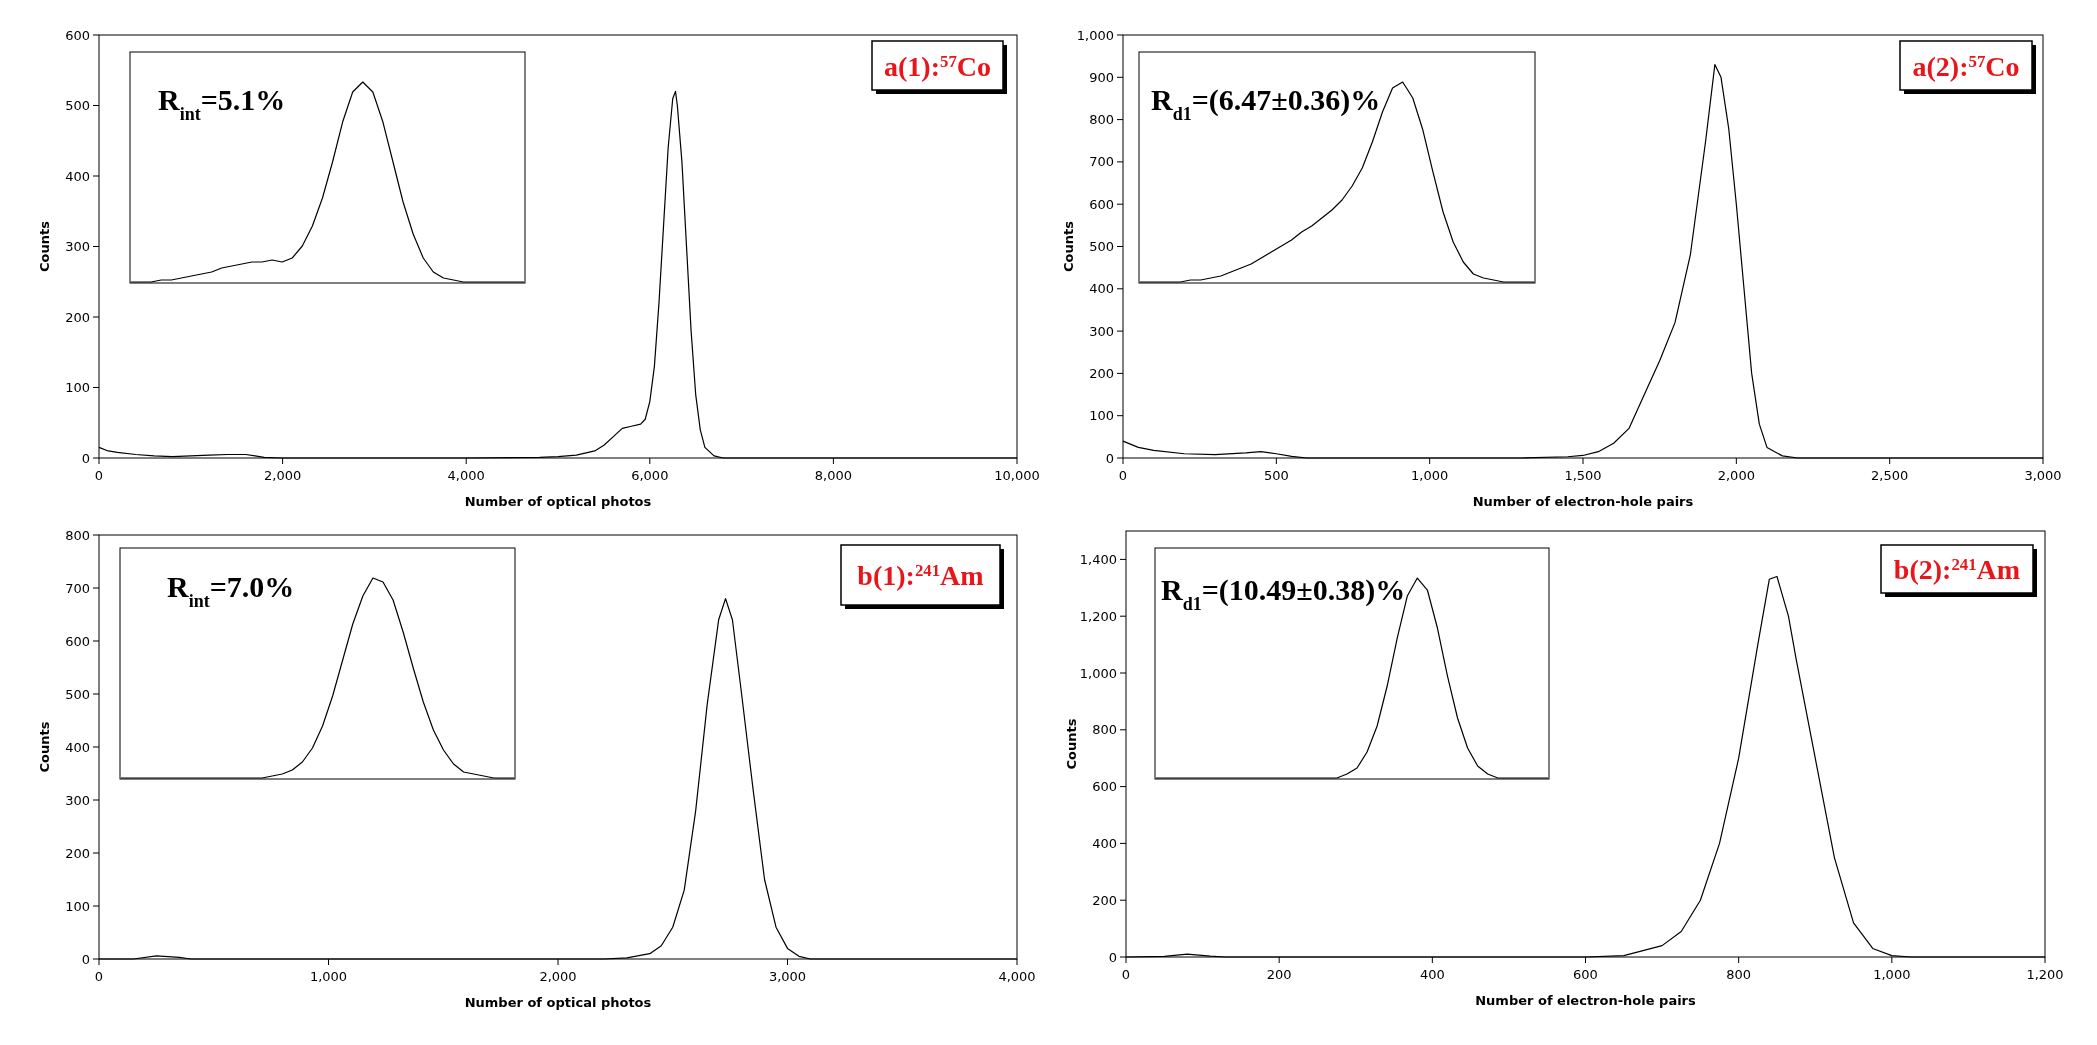 This screenshot has width=2097, height=1045. I want to click on x-tick-label: 10,000, so click(1017, 475).